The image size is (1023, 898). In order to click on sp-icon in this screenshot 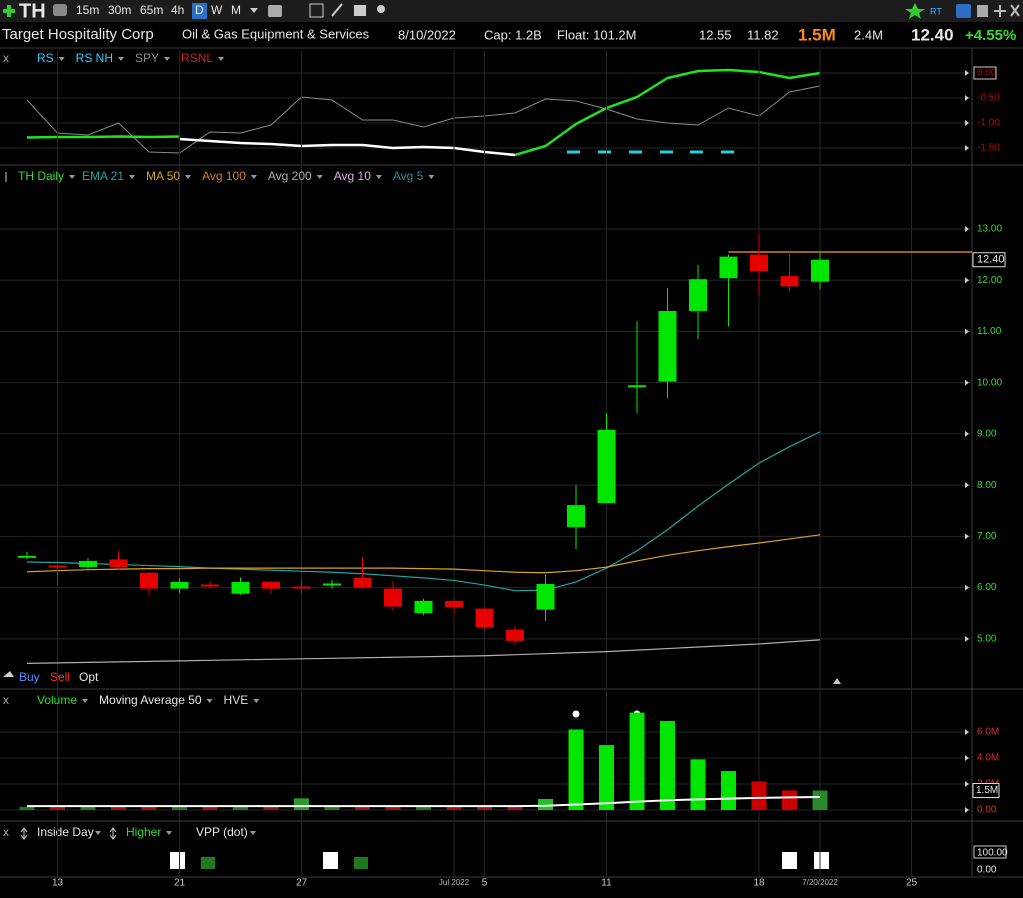, I will do `click(963, 11)`.